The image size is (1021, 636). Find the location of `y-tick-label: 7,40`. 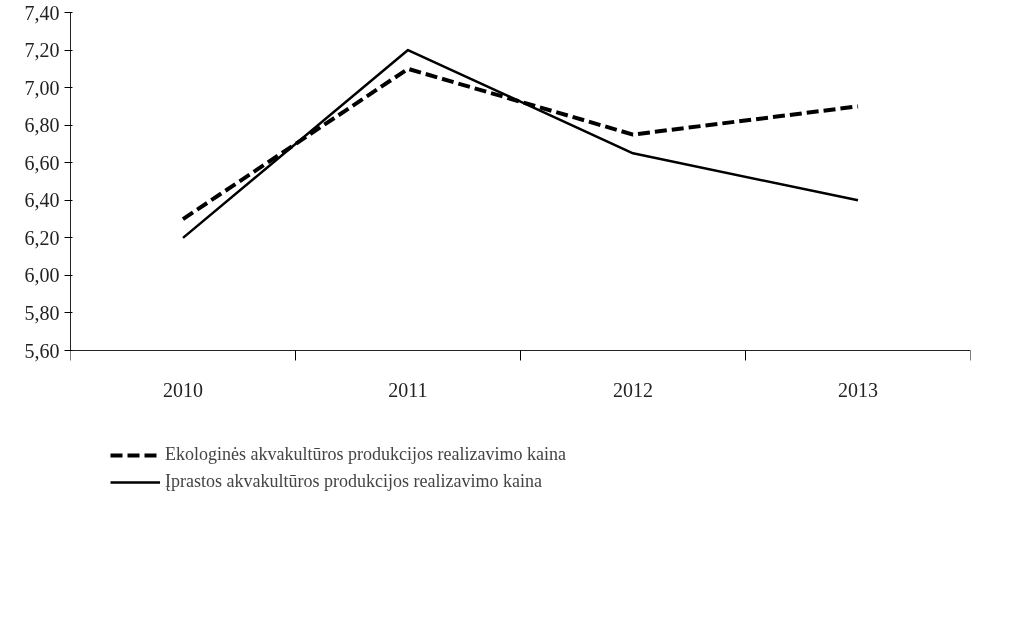

y-tick-label: 7,40 is located at coordinates (42, 12).